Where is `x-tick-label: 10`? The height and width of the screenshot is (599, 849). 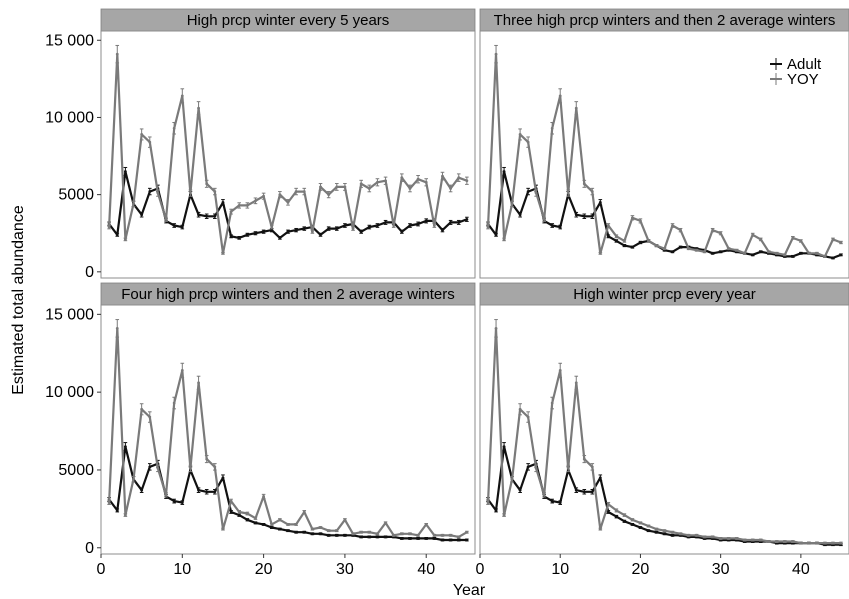
x-tick-label: 10 is located at coordinates (182, 569).